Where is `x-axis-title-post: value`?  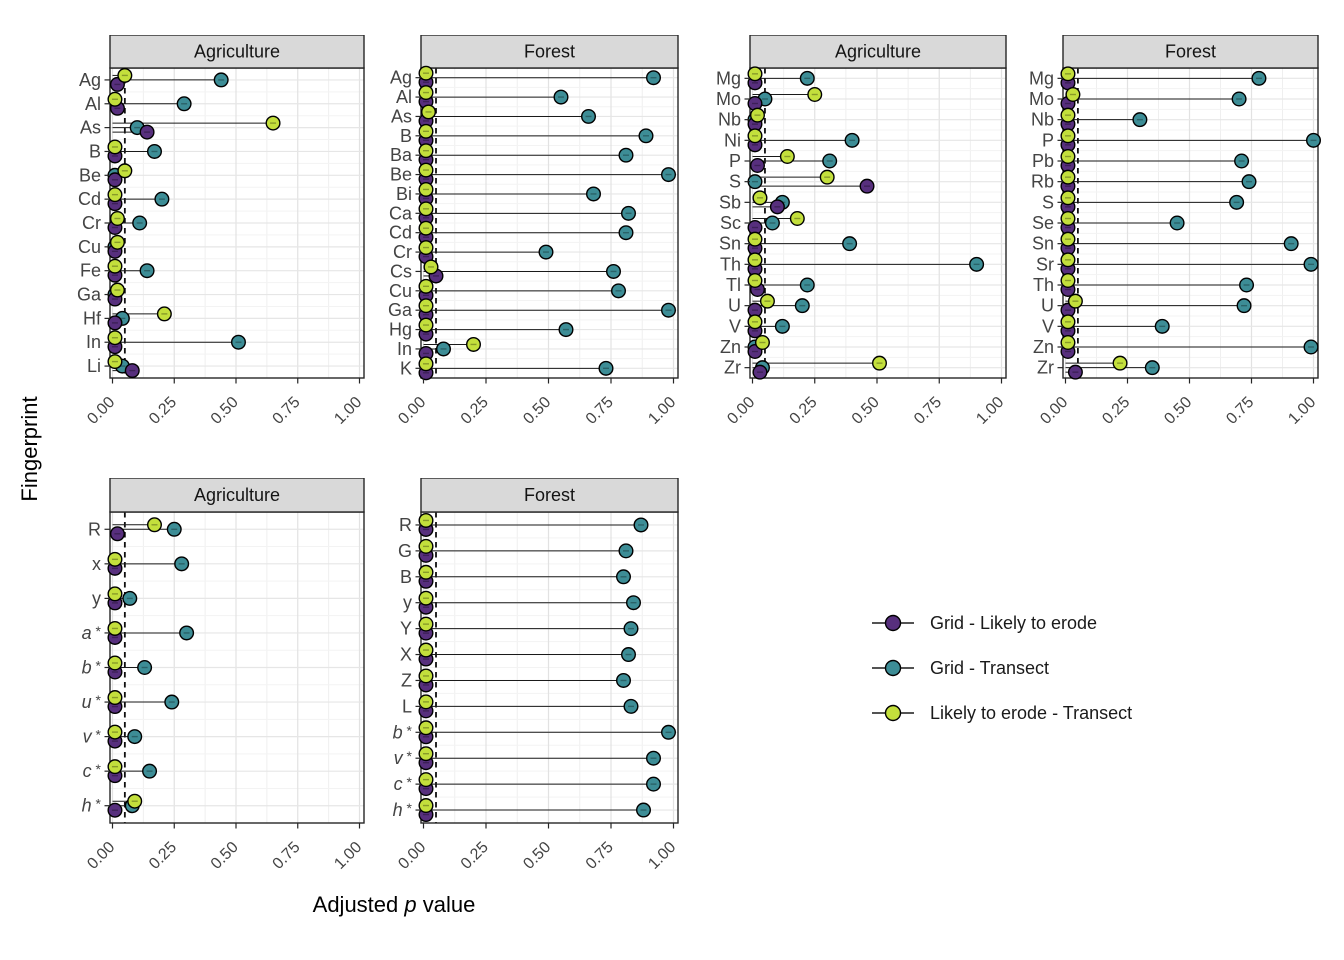 x-axis-title-post: value is located at coordinates (446, 904).